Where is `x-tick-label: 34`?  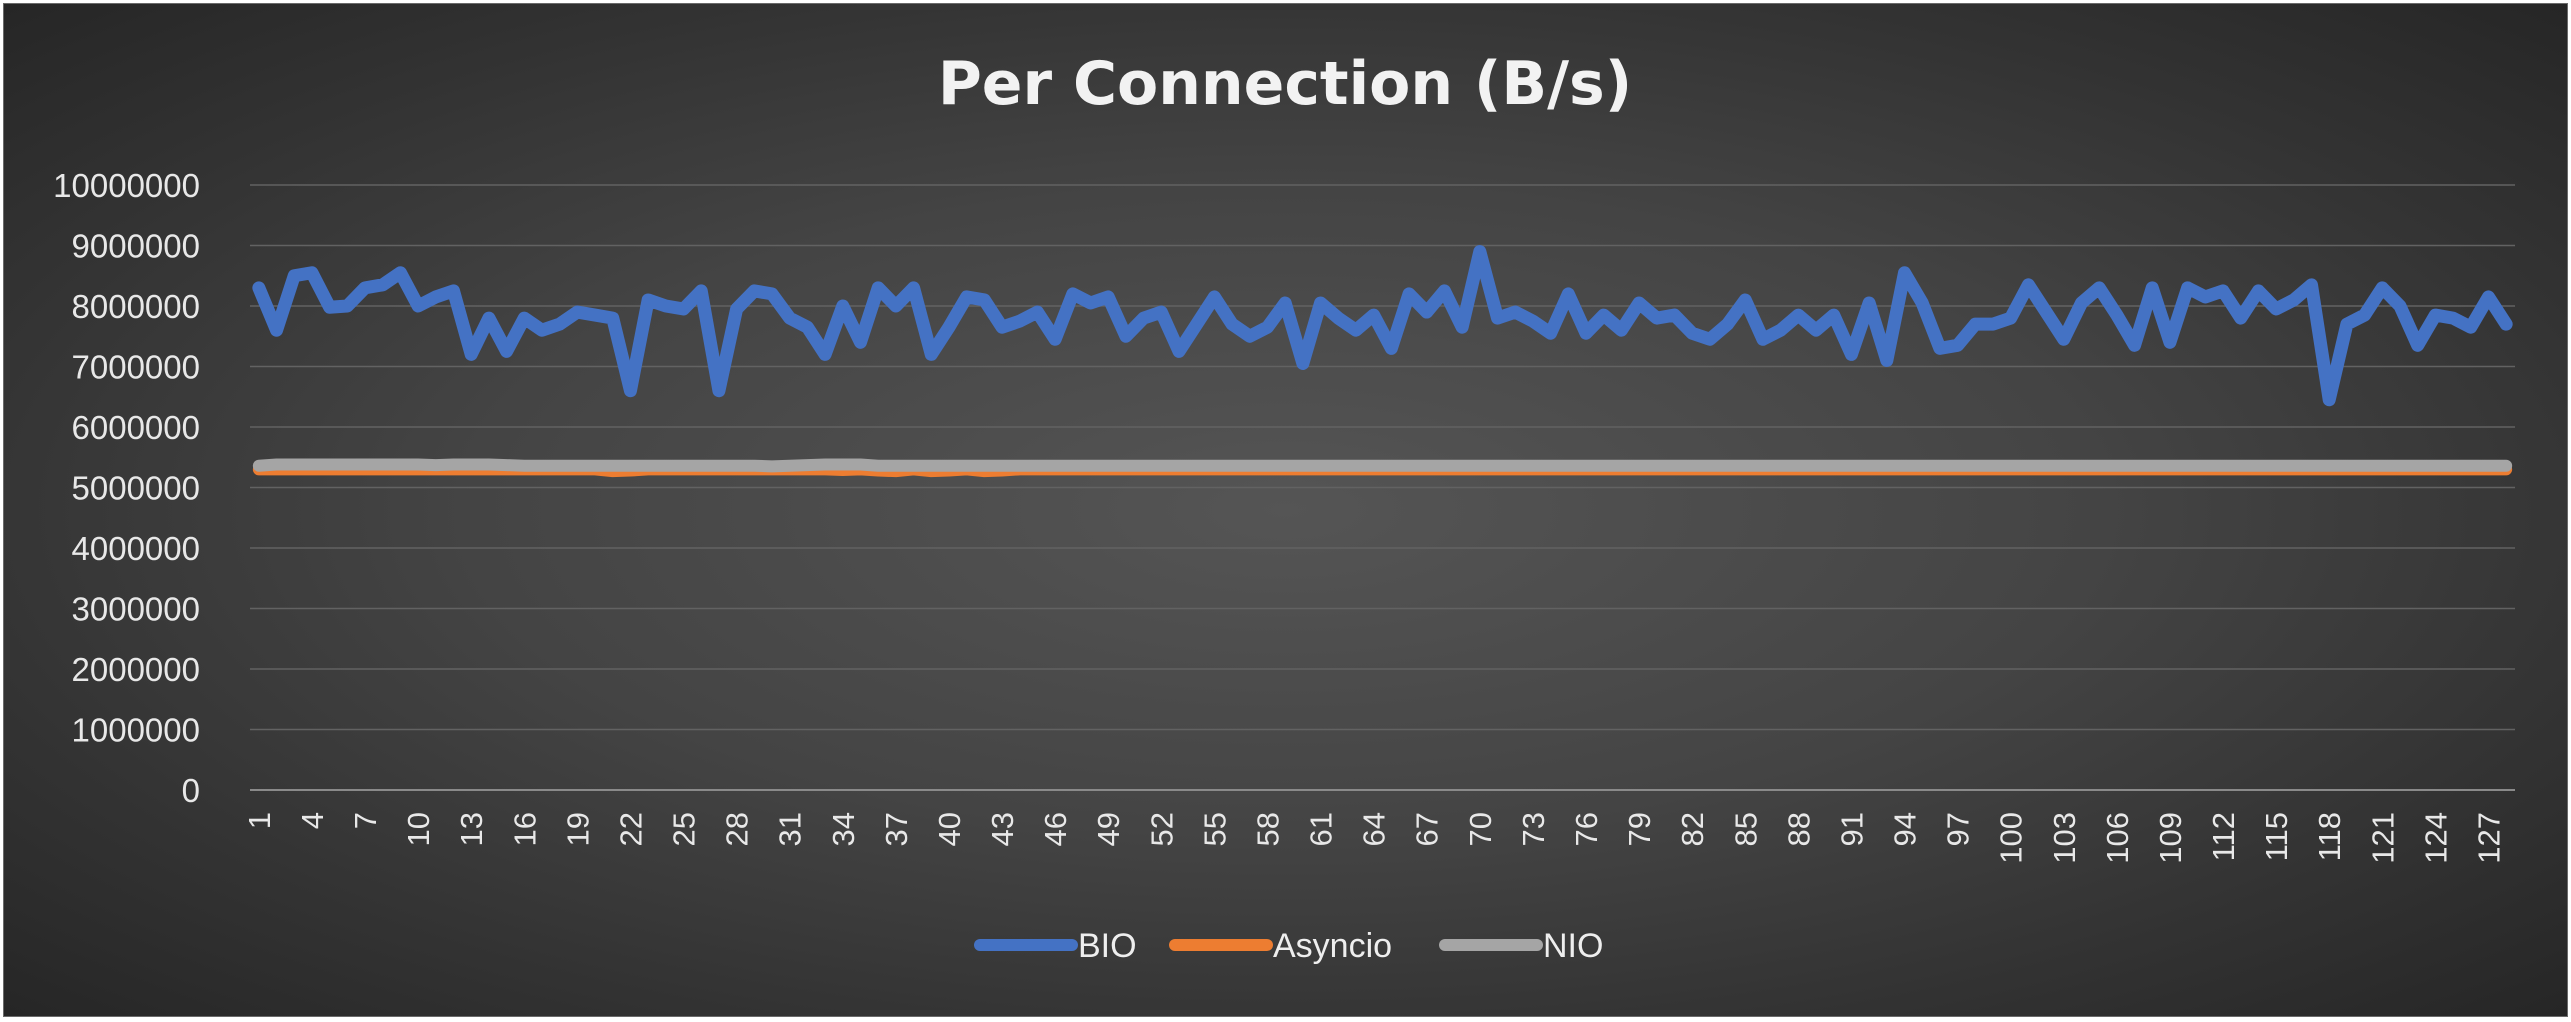
x-tick-label: 34 is located at coordinates (843, 829).